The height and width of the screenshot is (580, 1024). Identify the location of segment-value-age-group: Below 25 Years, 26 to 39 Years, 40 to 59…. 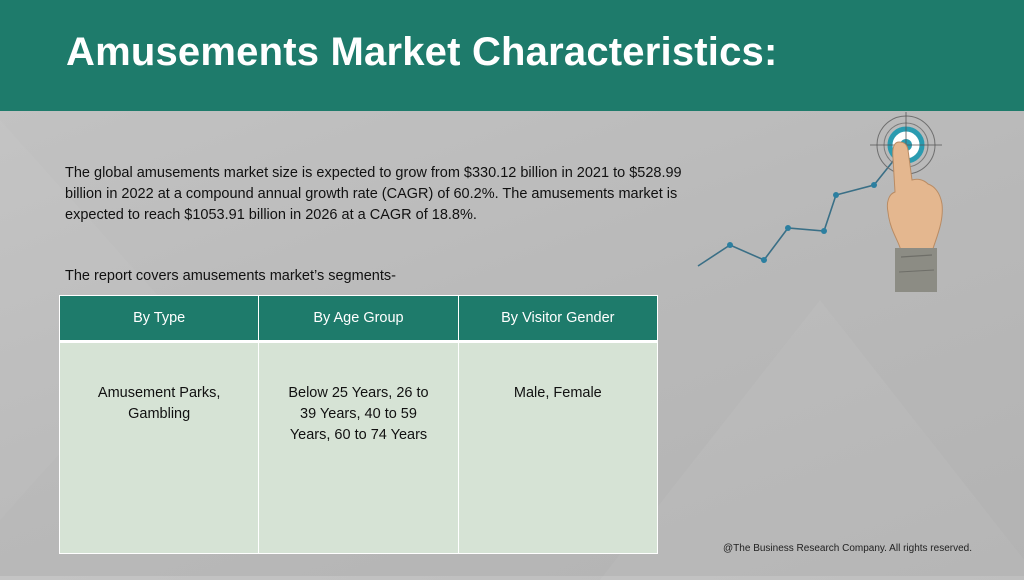
(358, 447).